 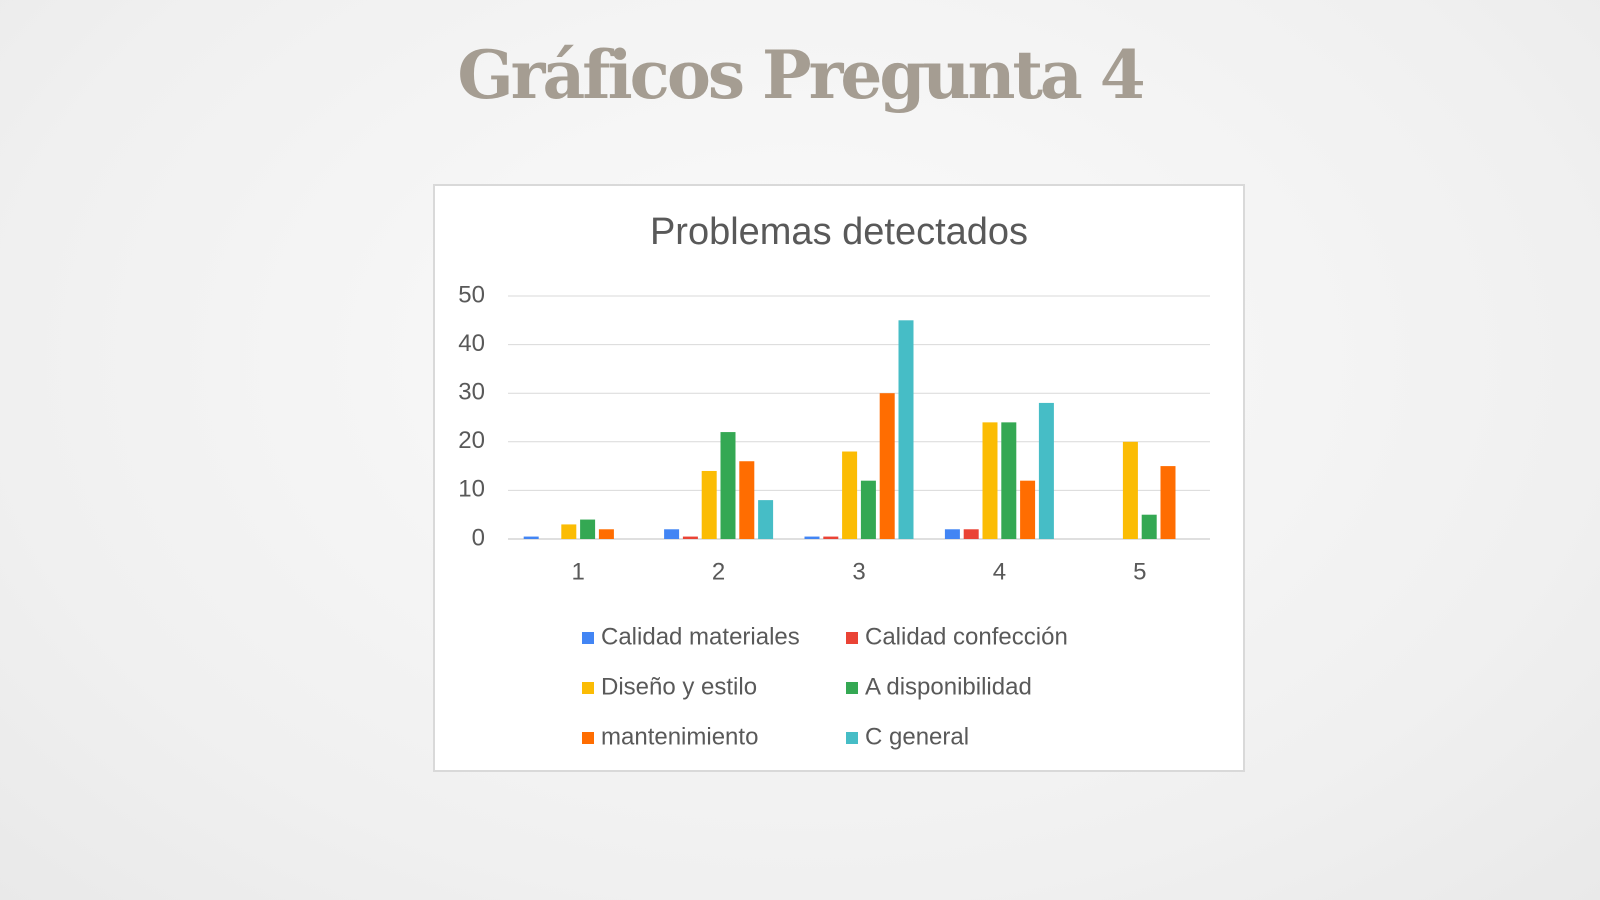 What do you see at coordinates (948, 686) in the screenshot?
I see `legend-label: A disponibilidad` at bounding box center [948, 686].